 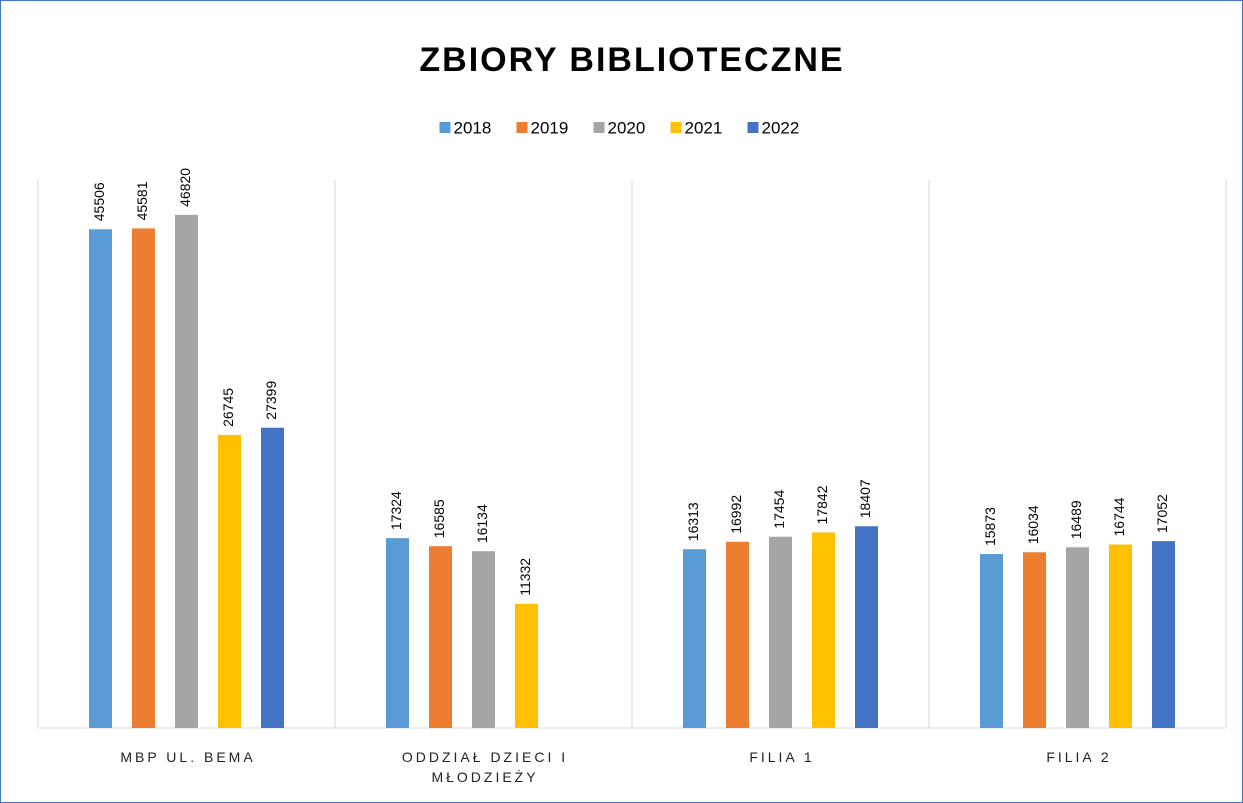 What do you see at coordinates (631, 60) in the screenshot?
I see `chart-title: ZBIORY BIBLIOTECZNE` at bounding box center [631, 60].